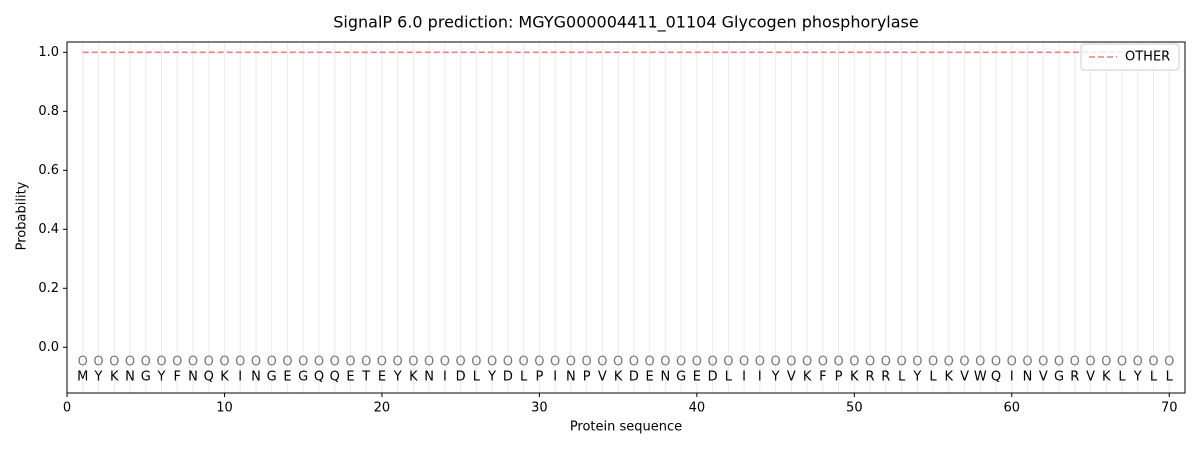  Describe the element at coordinates (1169, 408) in the screenshot. I see `x-tick-label: 70` at that location.